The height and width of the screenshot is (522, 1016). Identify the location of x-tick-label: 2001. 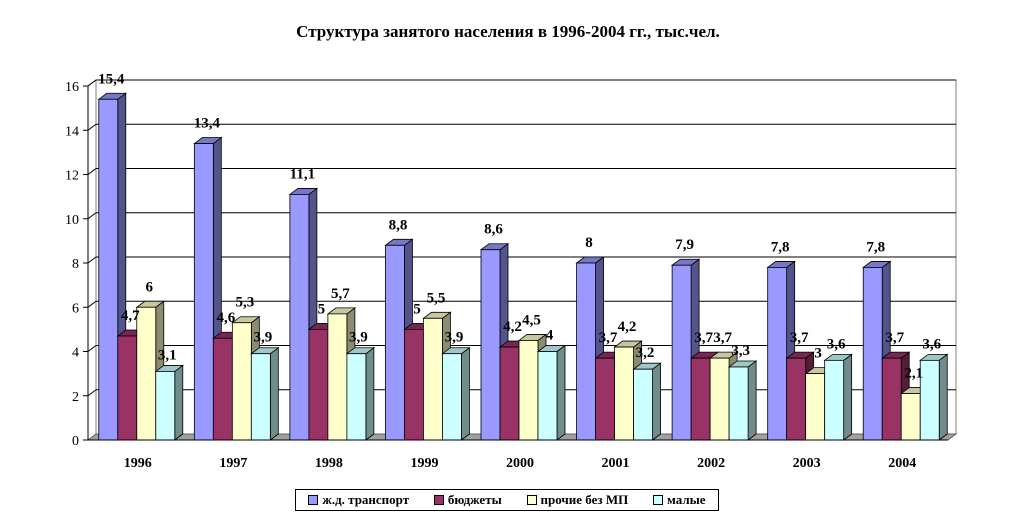
(616, 463).